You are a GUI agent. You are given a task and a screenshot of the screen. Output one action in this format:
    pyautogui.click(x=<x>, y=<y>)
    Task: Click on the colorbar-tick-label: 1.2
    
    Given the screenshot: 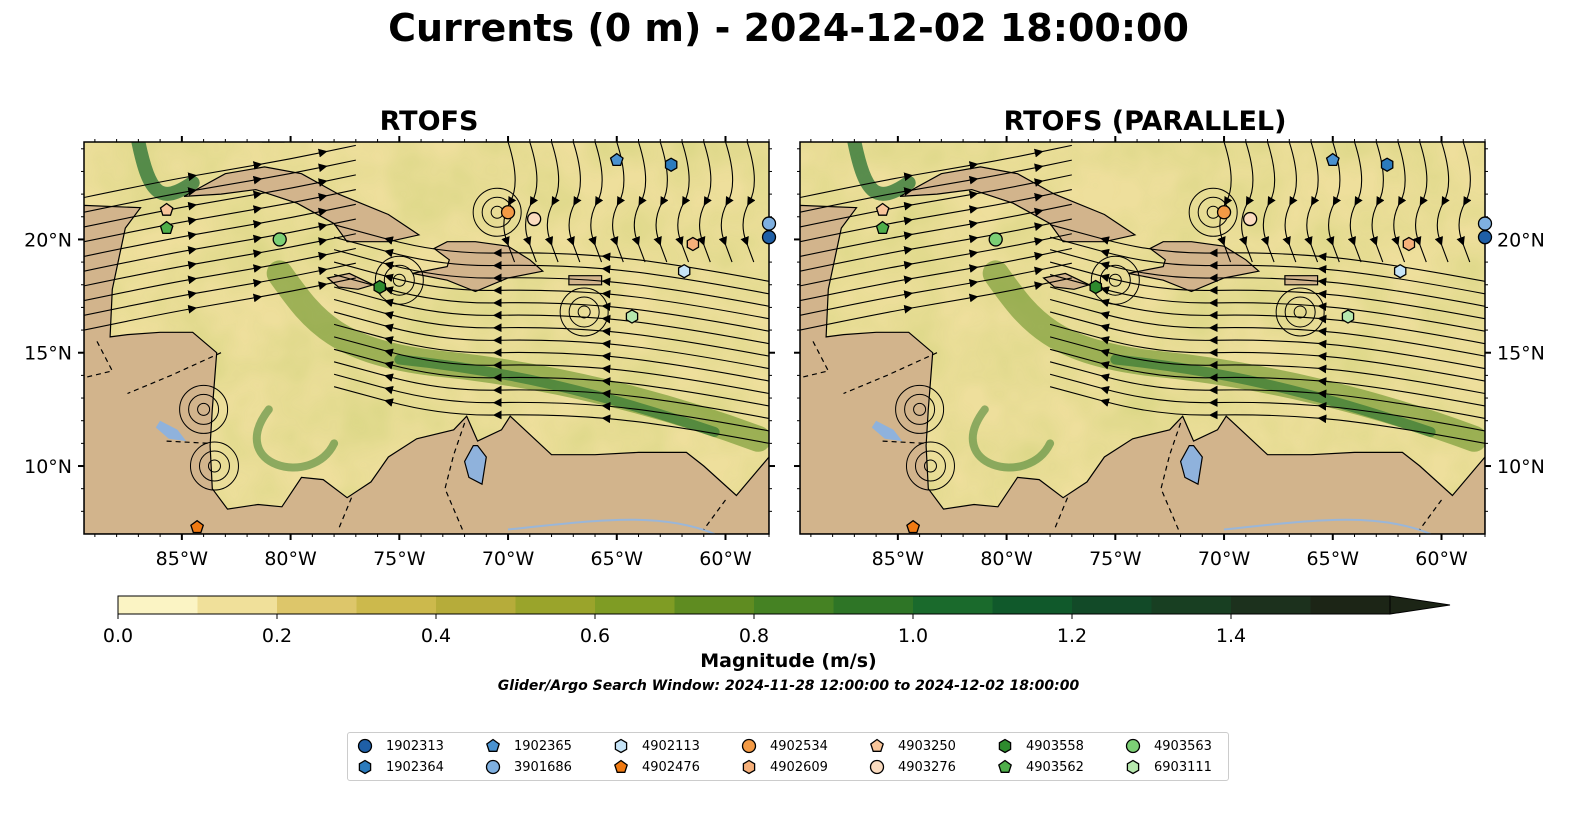 What is the action you would take?
    pyautogui.click(x=1072, y=636)
    